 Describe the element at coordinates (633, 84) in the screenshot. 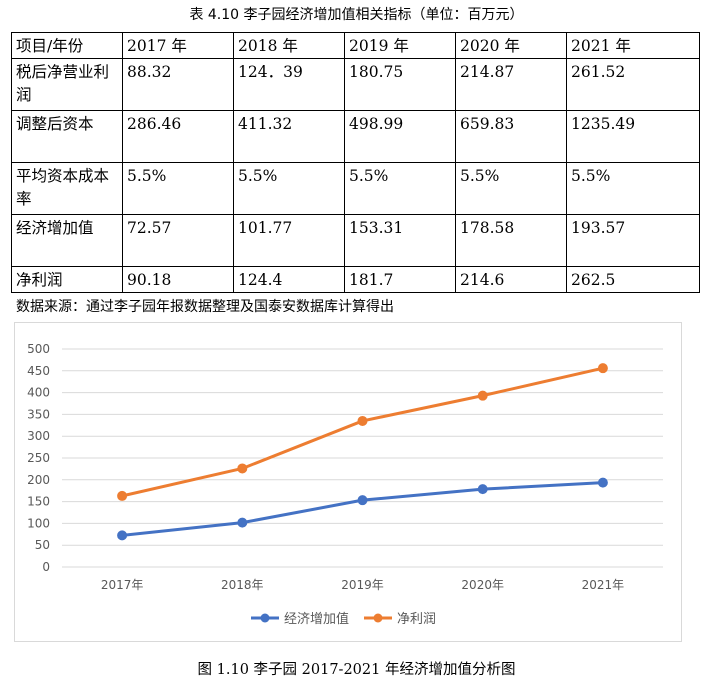

I see `table-cell: 261.52` at that location.